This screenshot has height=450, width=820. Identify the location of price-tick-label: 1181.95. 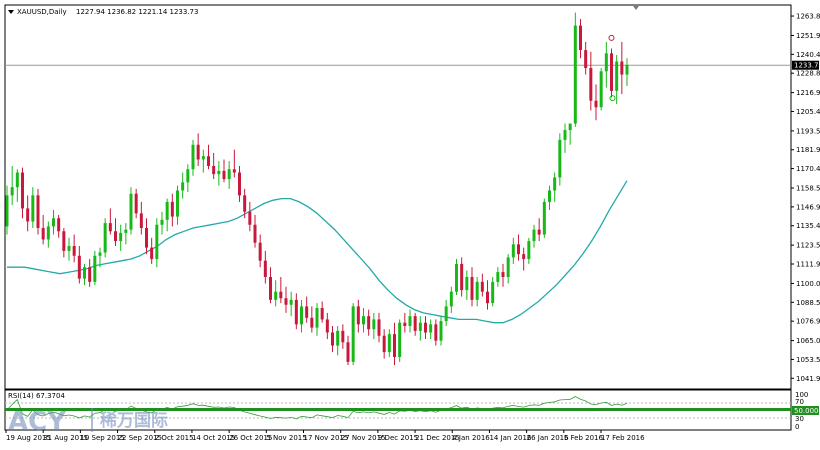
(808, 150).